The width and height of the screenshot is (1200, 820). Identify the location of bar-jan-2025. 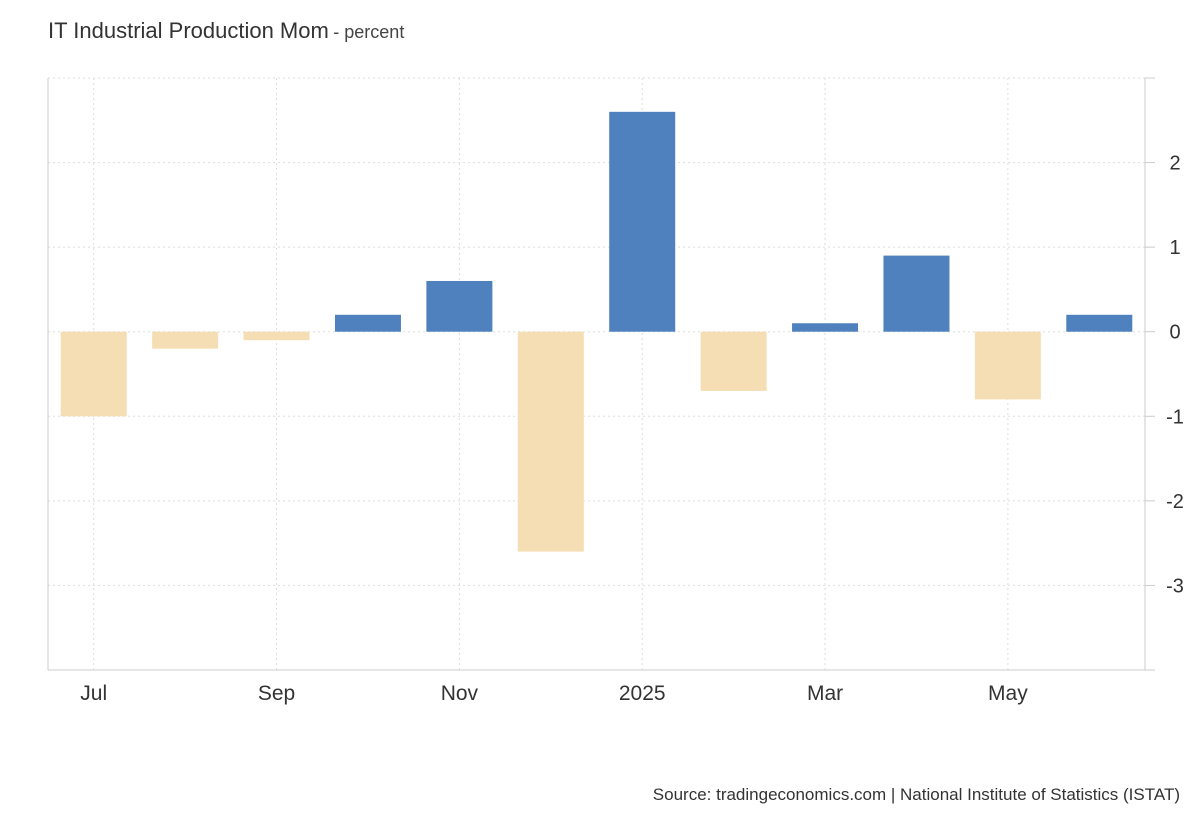
(733, 361).